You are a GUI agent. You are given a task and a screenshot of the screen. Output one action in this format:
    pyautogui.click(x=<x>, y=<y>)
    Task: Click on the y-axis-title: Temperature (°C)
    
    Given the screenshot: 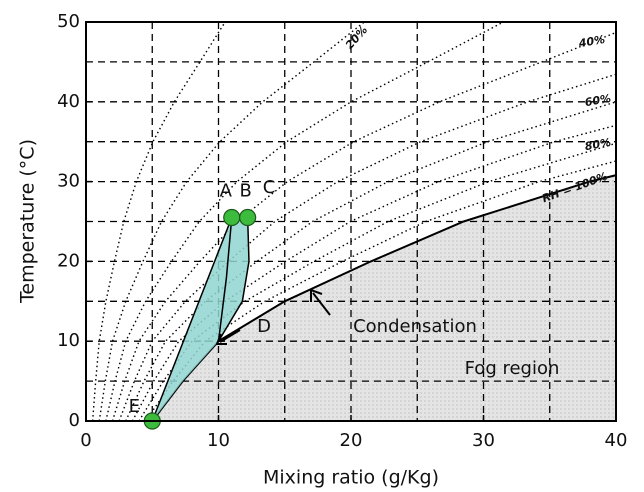 What is the action you would take?
    pyautogui.click(x=28, y=221)
    